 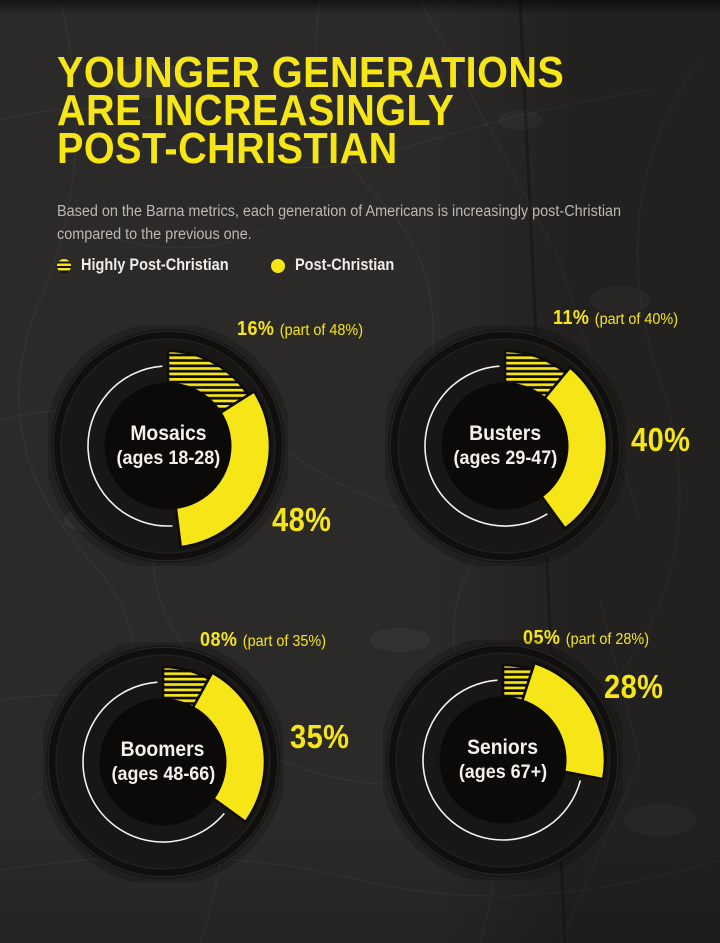 I want to click on highly-pct-value: 11%, so click(x=571, y=318).